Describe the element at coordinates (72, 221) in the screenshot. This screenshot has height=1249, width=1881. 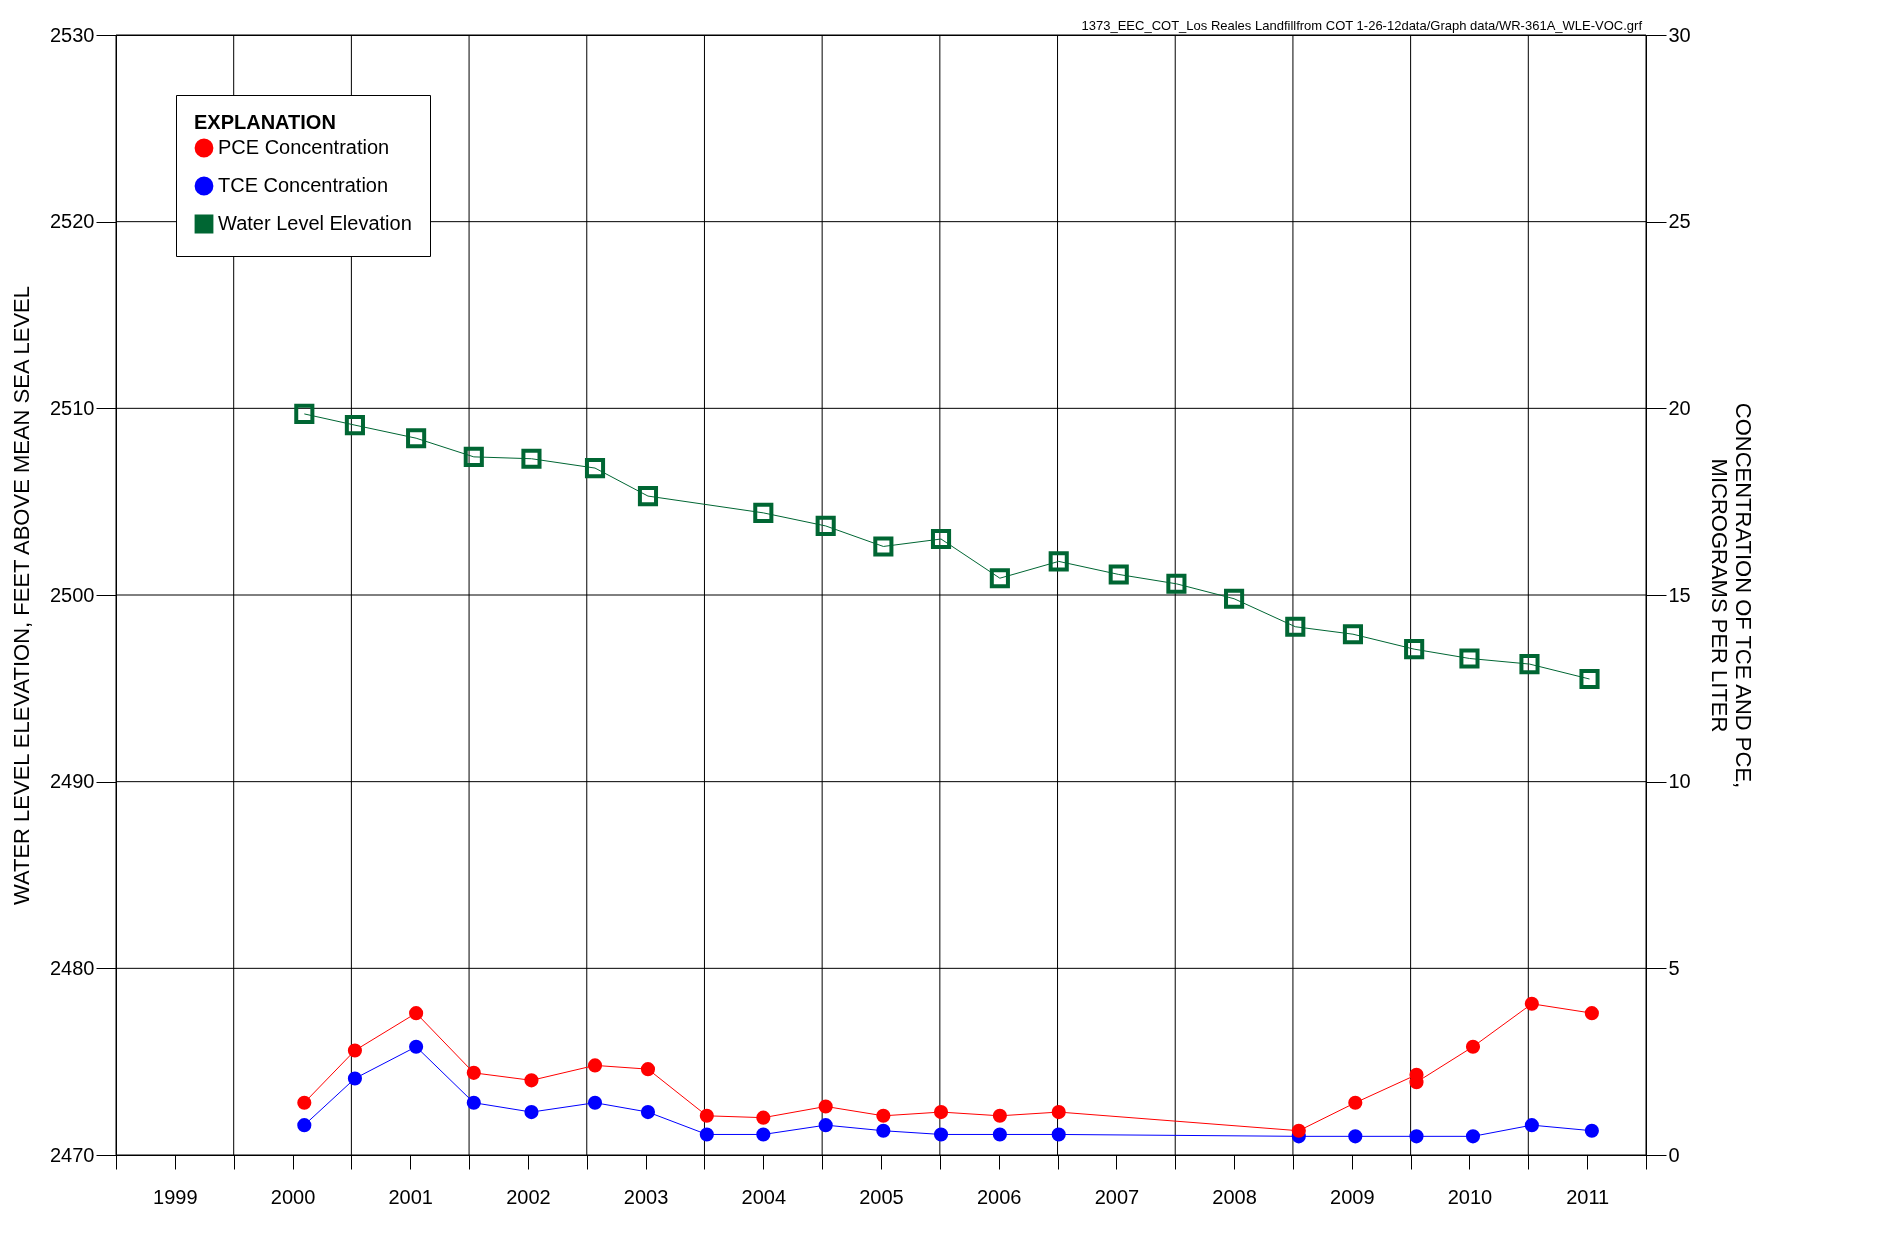
I see `y-tick-label: 2520` at that location.